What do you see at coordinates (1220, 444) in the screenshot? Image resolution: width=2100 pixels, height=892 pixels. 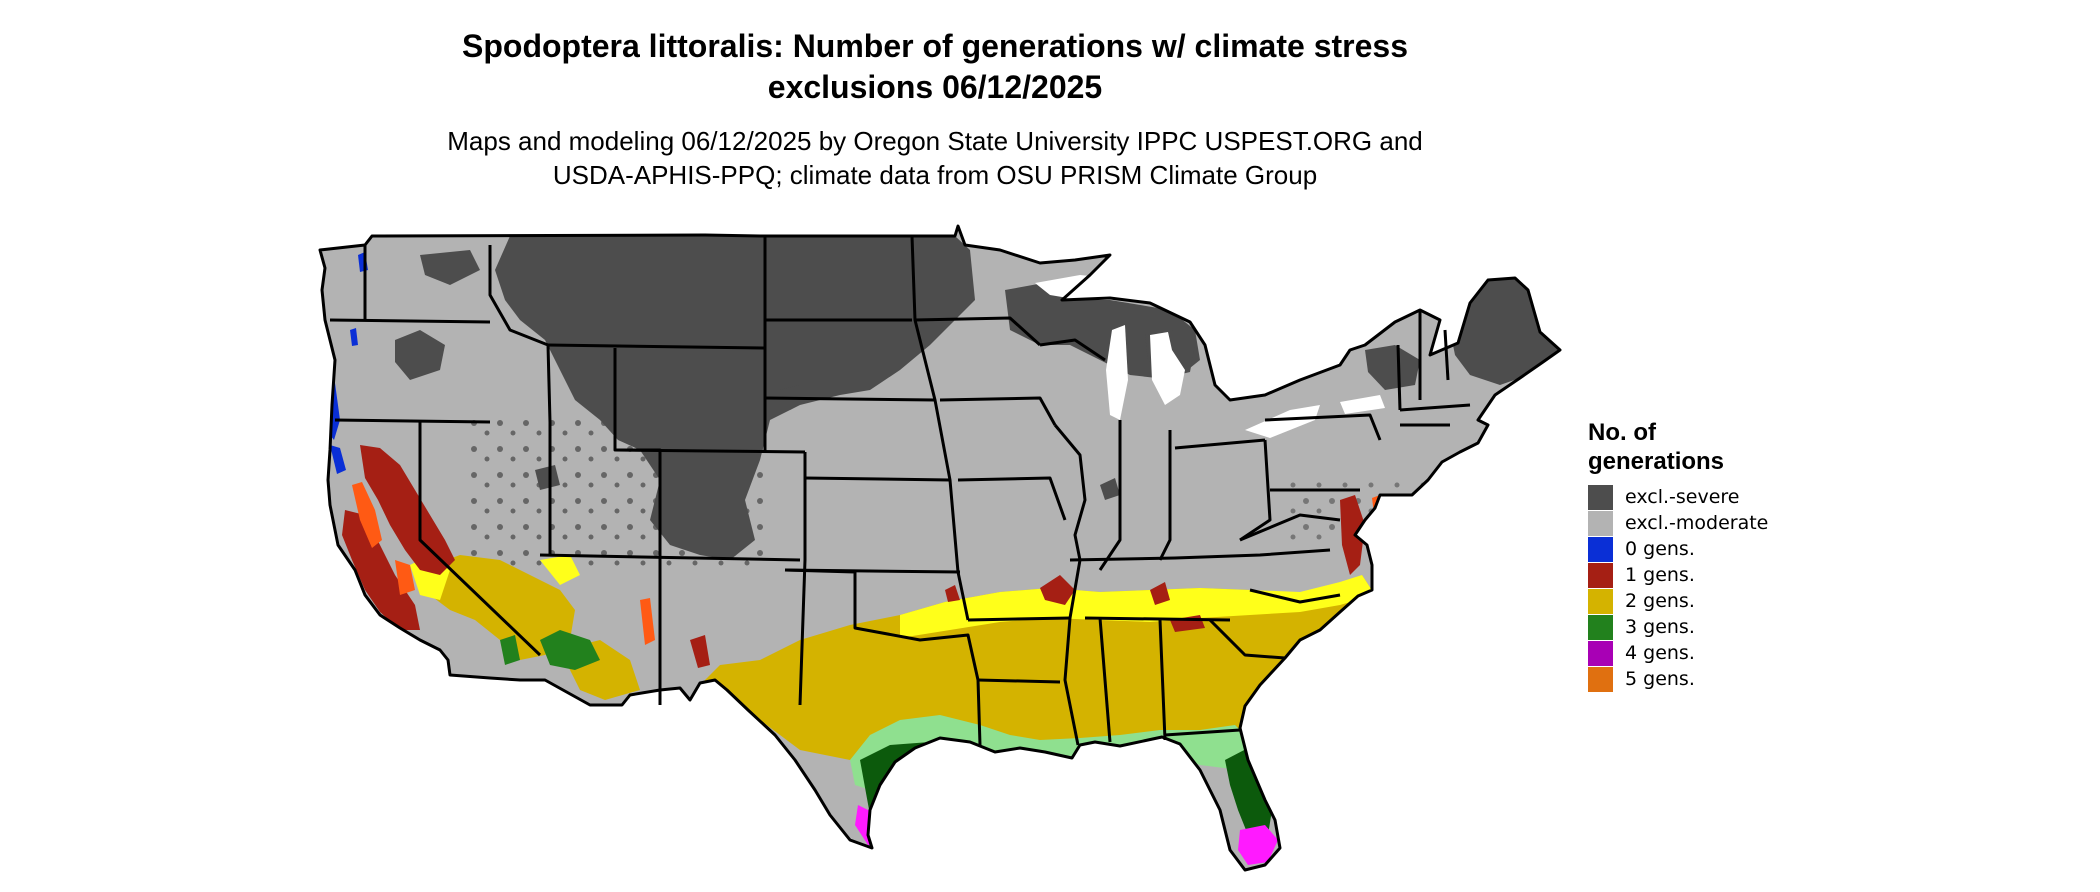 I see `border-mi-oh` at bounding box center [1220, 444].